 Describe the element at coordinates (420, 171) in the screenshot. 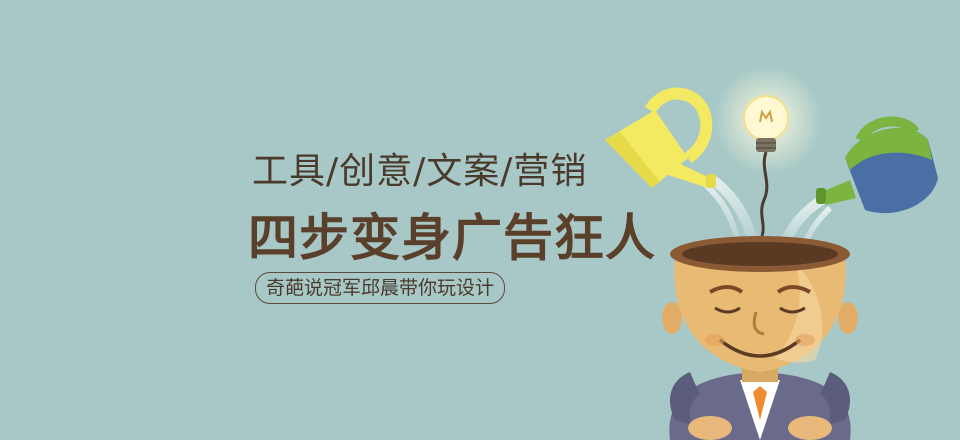

I see `subtitle-text: 工具/创意/文案/营销` at that location.